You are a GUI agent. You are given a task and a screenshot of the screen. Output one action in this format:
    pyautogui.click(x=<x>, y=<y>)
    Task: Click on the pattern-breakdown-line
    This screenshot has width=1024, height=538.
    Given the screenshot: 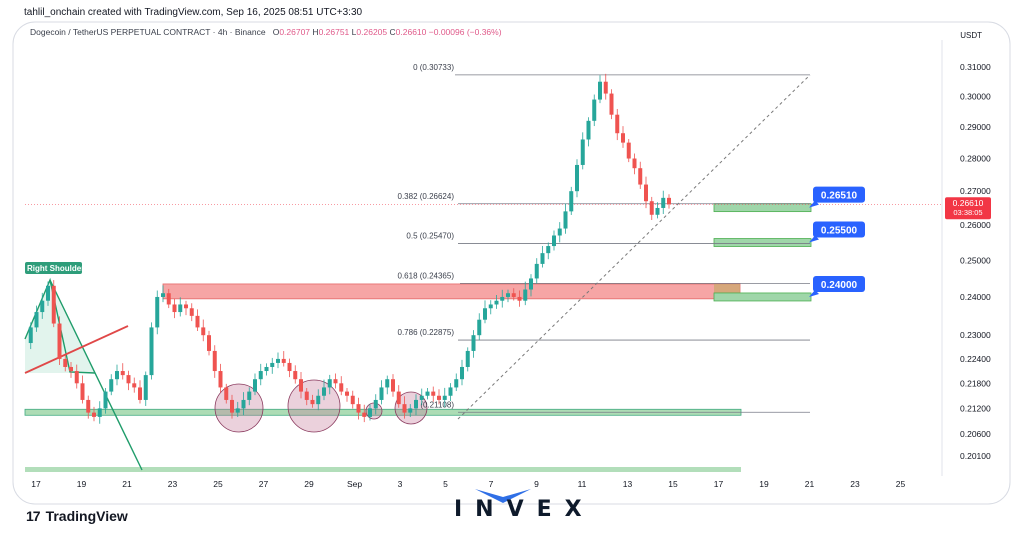 What is the action you would take?
    pyautogui.click(x=96, y=375)
    